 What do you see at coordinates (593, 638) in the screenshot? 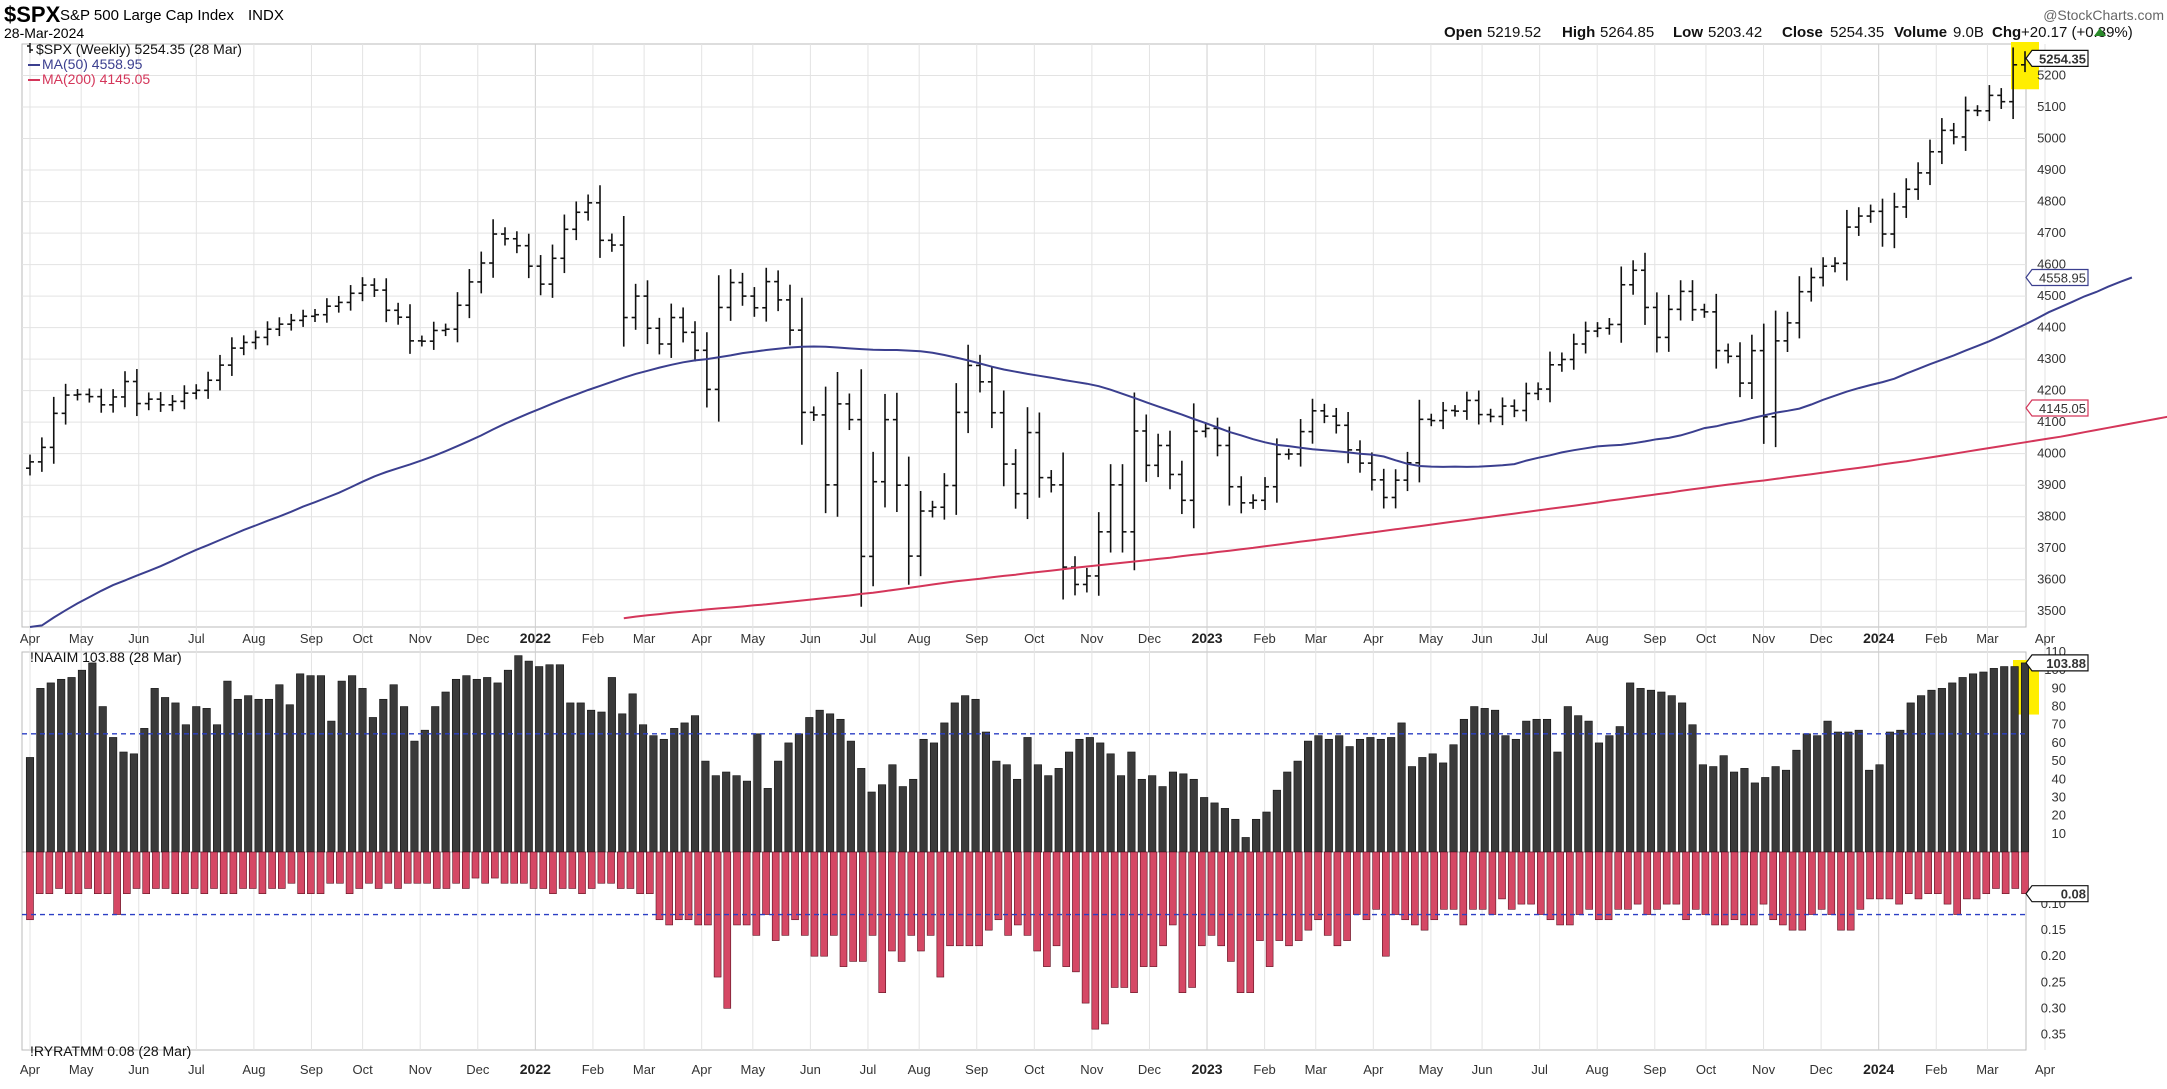
I see `x-tick-label: Feb` at bounding box center [593, 638].